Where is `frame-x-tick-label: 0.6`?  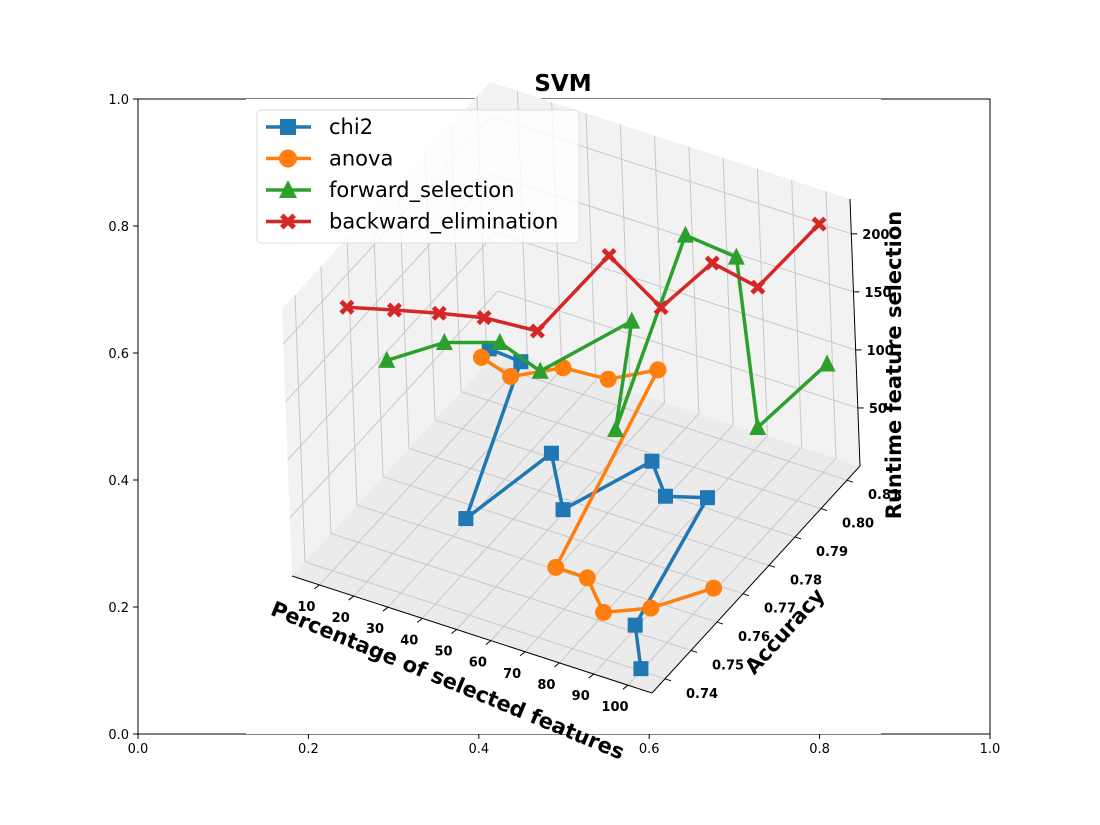 frame-x-tick-label: 0.6 is located at coordinates (649, 749).